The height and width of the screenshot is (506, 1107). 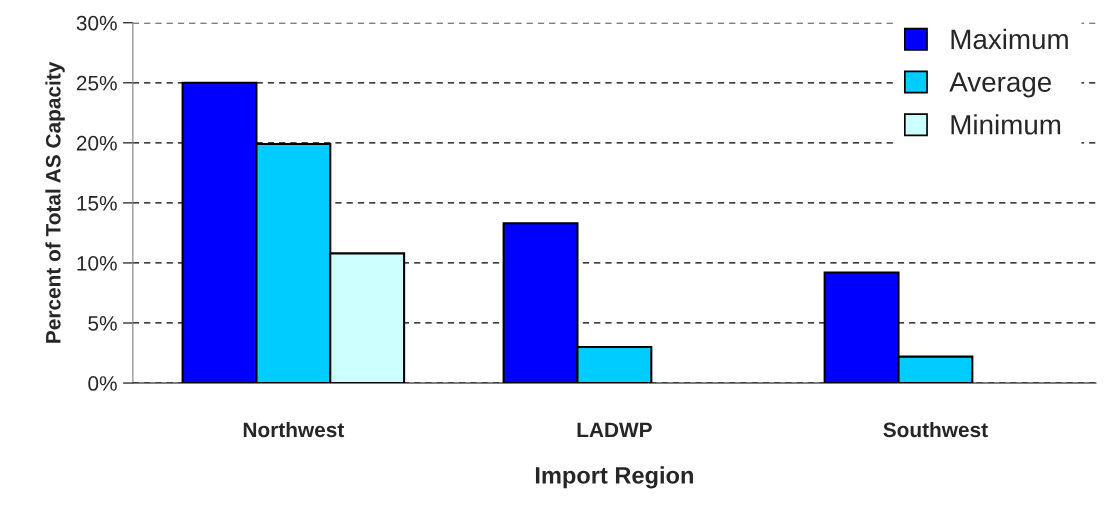 What do you see at coordinates (96, 23) in the screenshot?
I see `y-tick-label: 30%` at bounding box center [96, 23].